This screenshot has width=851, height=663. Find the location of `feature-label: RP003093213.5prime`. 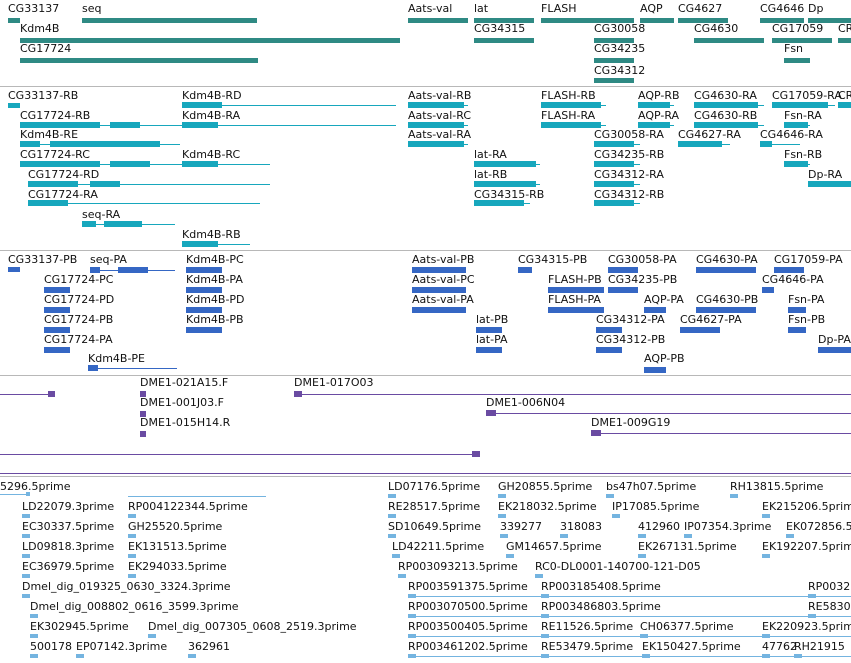

feature-label: RP003093213.5prime is located at coordinates (458, 566).